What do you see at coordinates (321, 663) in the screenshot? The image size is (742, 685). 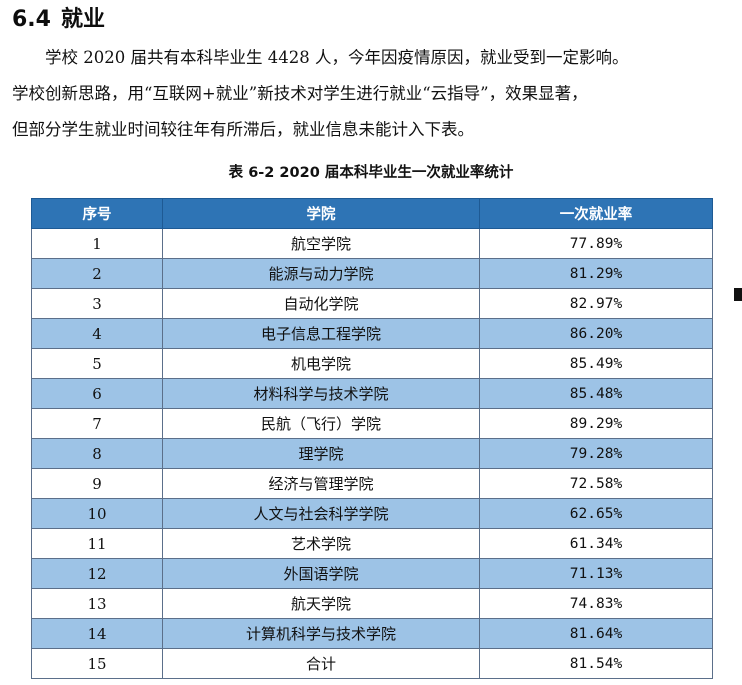 I see `cell-college: 合计` at bounding box center [321, 663].